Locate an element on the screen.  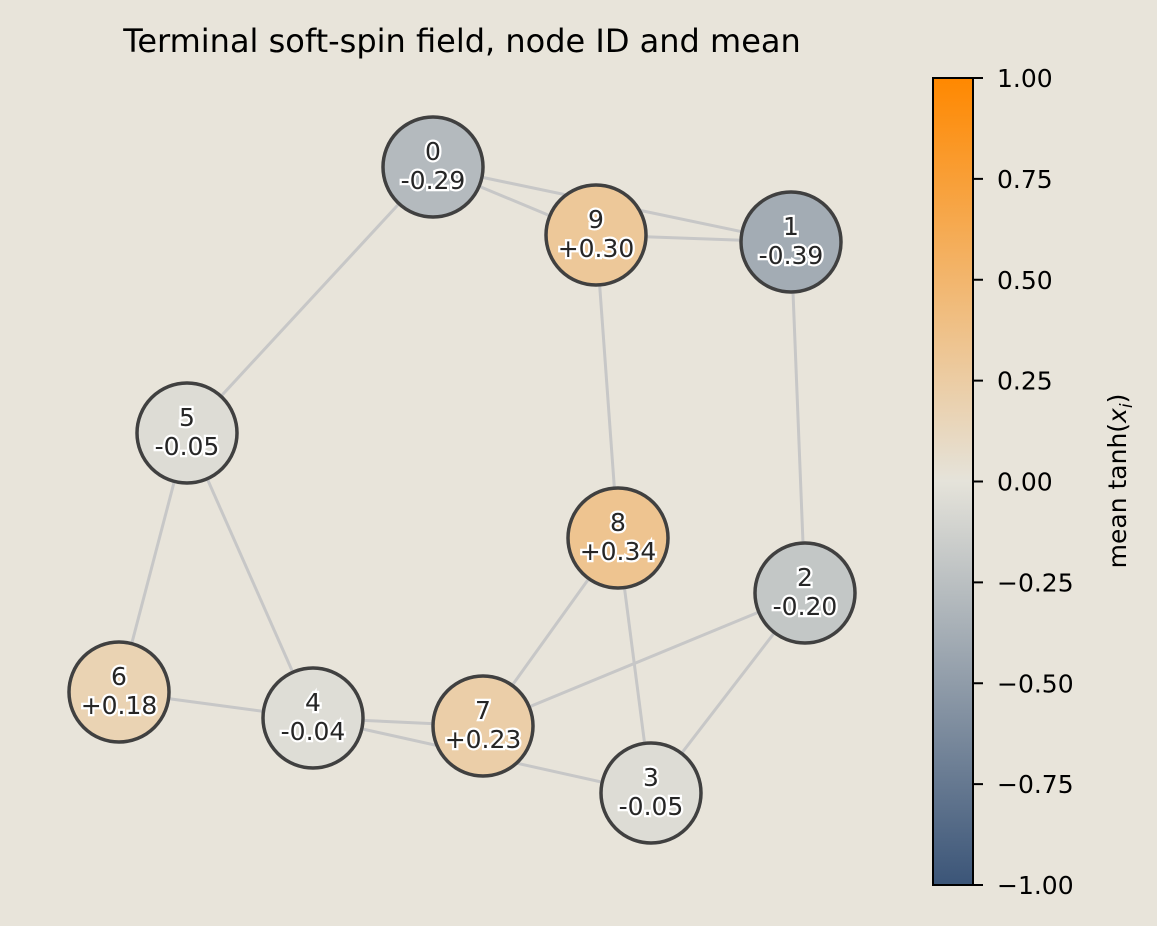
colorbar-tick-label: −0.25 is located at coordinates (1035, 582).